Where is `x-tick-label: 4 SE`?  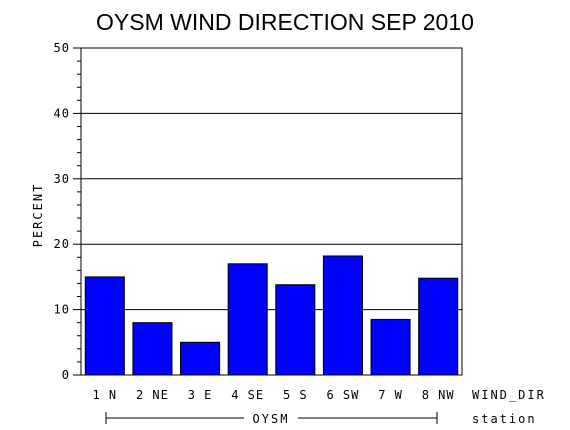
x-tick-label: 4 SE is located at coordinates (247, 395).